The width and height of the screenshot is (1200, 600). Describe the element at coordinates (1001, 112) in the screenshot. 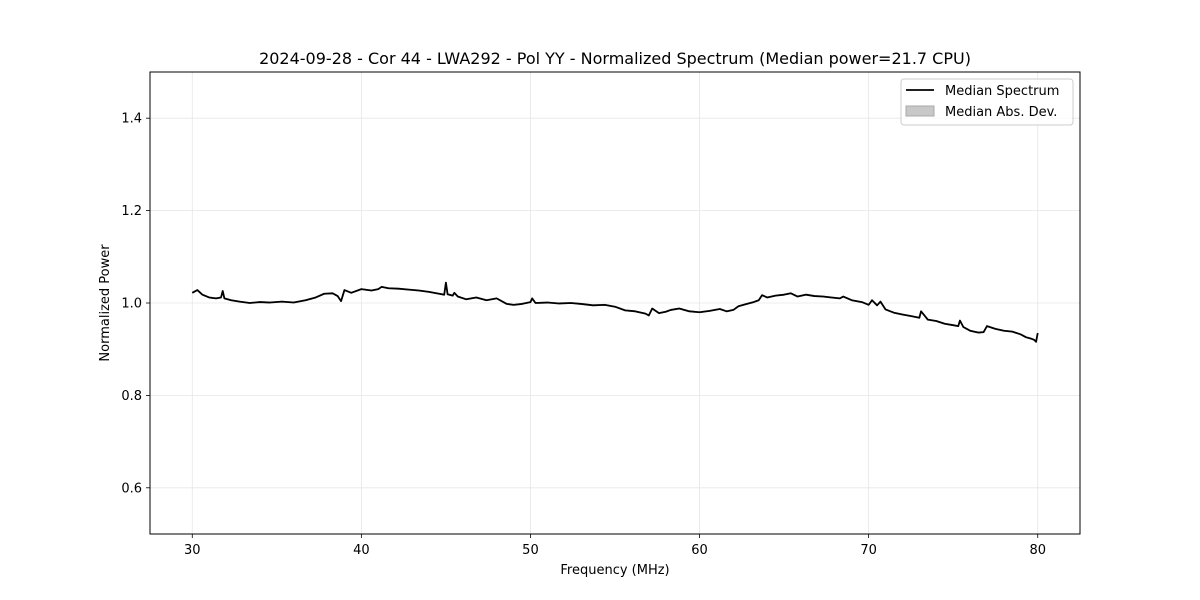

I see `legend-label-median-abs-dev: Median Abs. Dev.` at that location.